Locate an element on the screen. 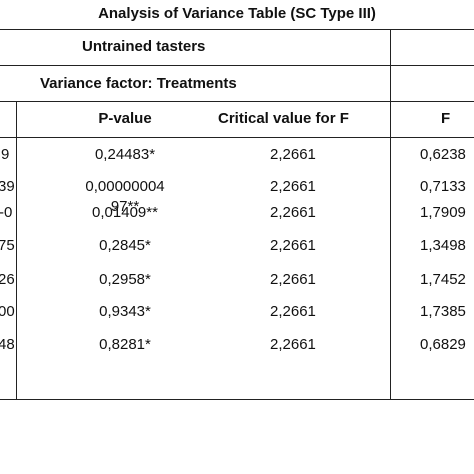 This screenshot has width=474, height=474. f-cell: 1,3498 is located at coordinates (443, 245).